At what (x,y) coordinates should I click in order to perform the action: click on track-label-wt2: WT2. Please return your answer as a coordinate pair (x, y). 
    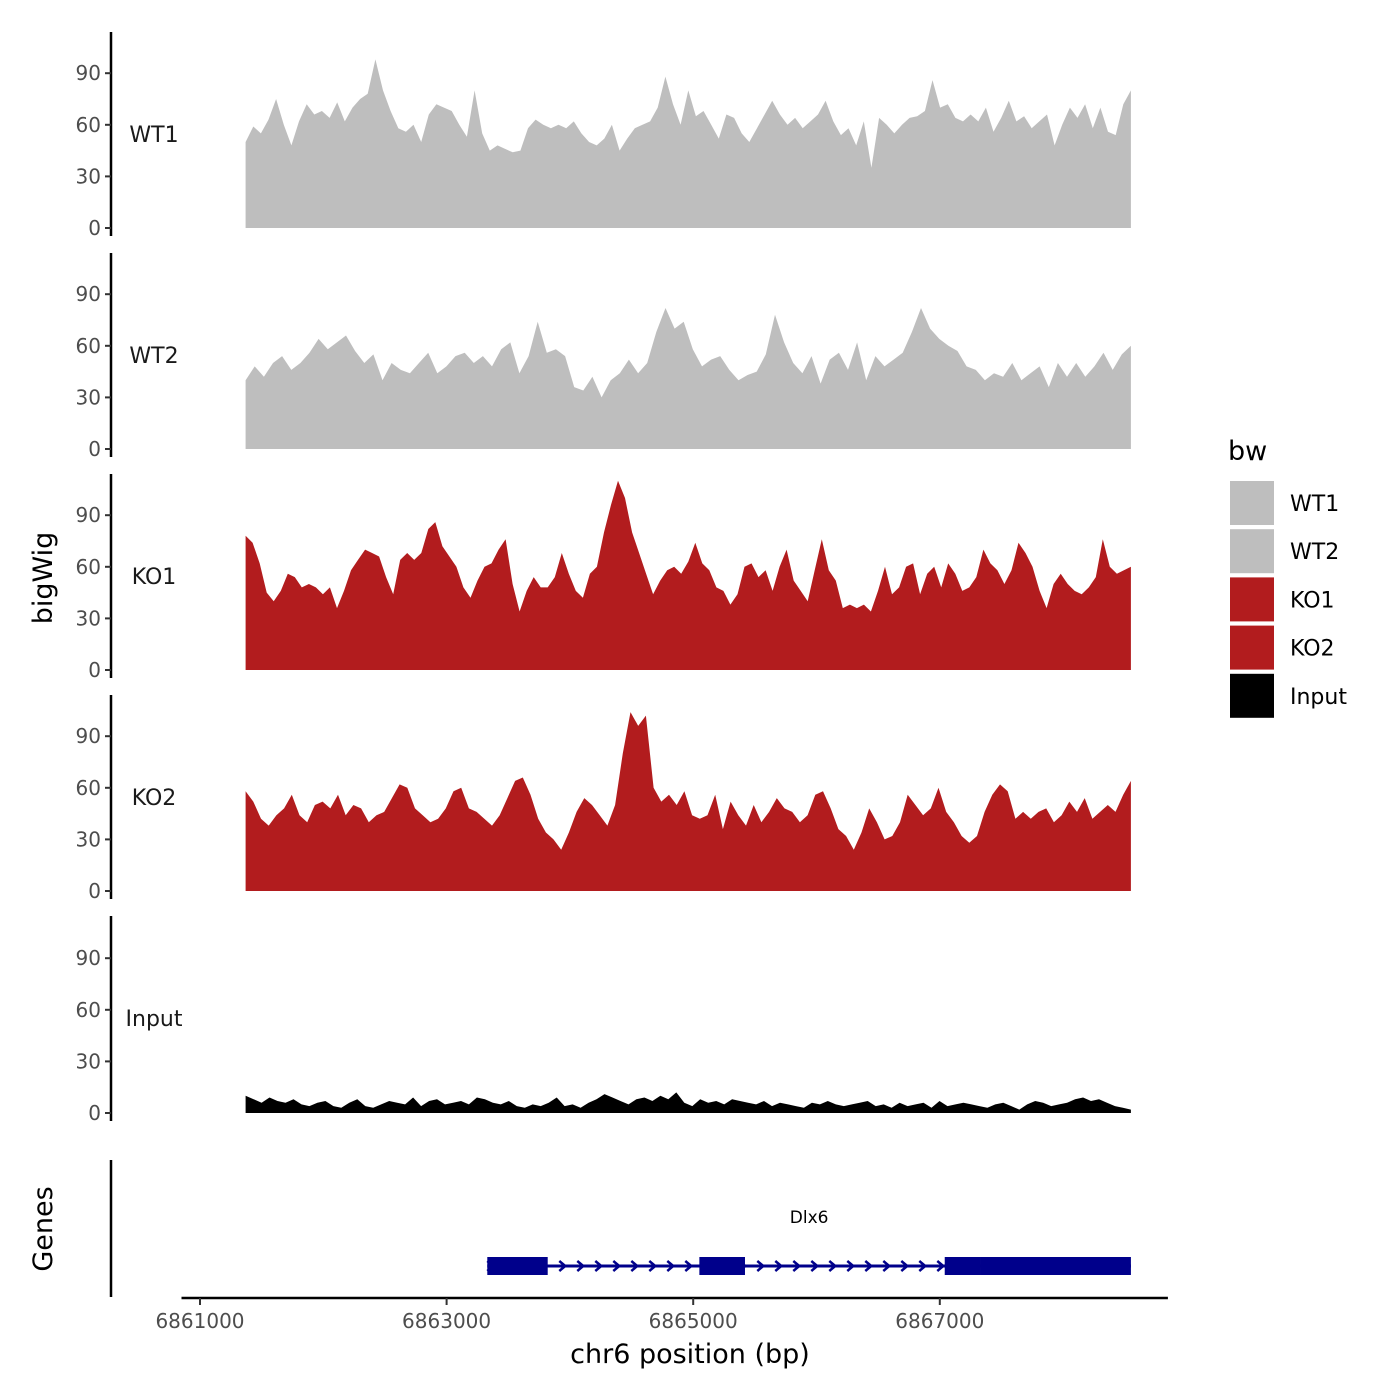
    Looking at the image, I should click on (153, 356).